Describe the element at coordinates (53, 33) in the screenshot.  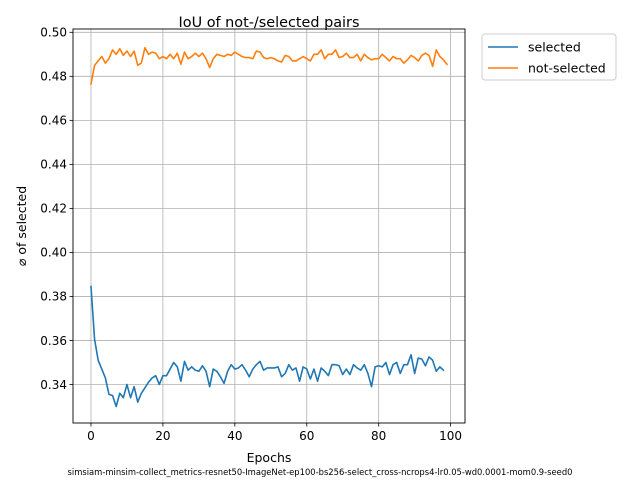
I see `y-tick-label: 0.50` at that location.